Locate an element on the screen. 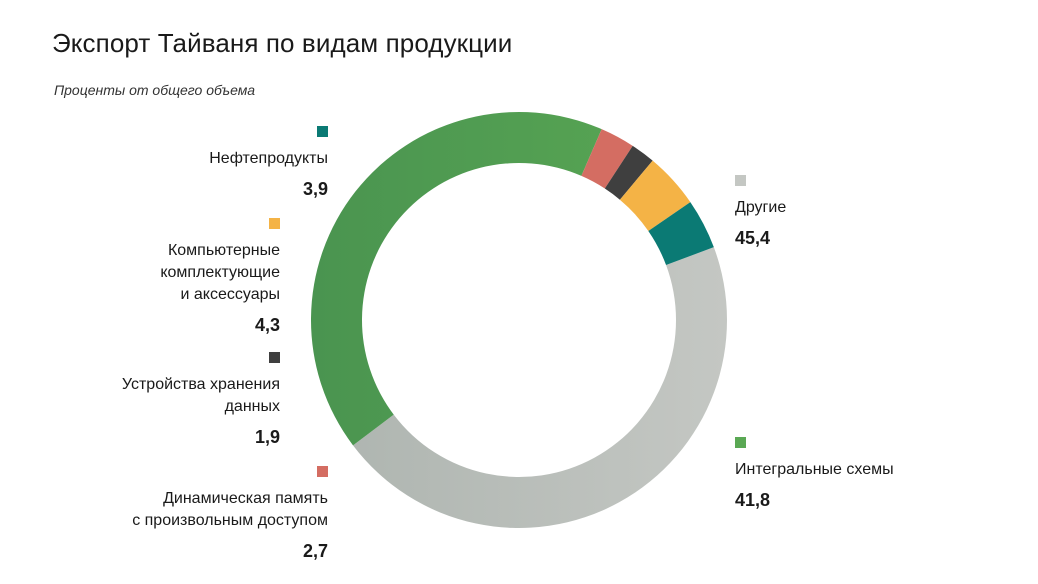 The image size is (1038, 584). legend-value: 4,3 is located at coordinates (267, 325).